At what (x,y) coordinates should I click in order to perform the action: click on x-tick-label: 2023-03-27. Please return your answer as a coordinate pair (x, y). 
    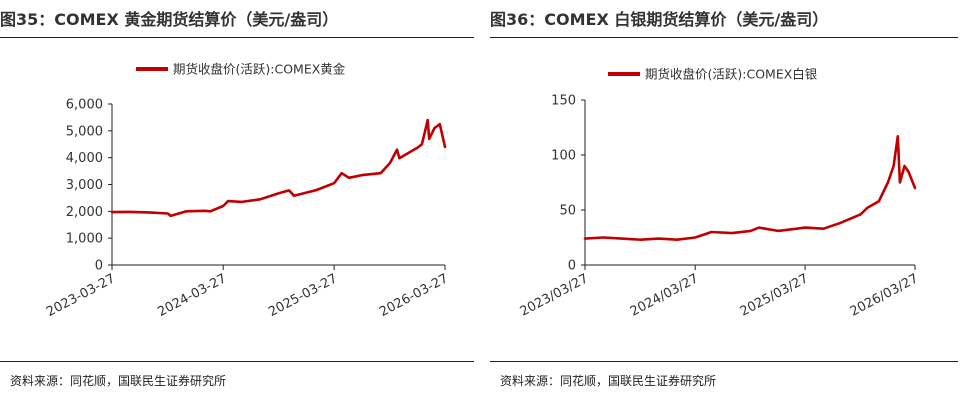
    Looking at the image, I should click on (81, 295).